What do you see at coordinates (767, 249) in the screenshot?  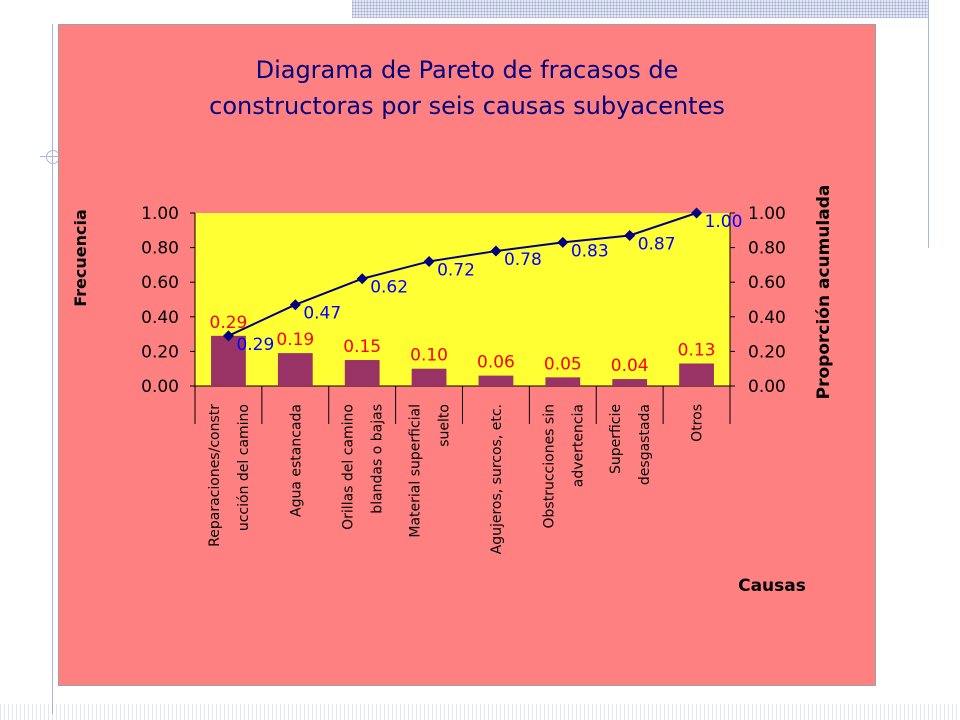 I see `y2-tick-label: 0.80` at bounding box center [767, 249].